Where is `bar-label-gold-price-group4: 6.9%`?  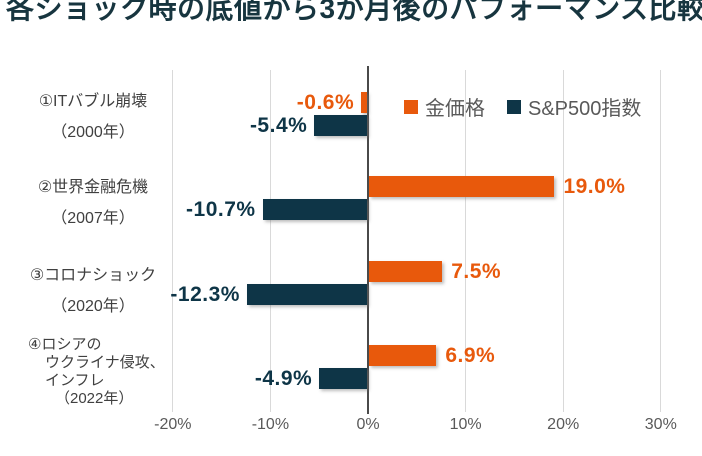 bar-label-gold-price-group4: 6.9% is located at coordinates (470, 355).